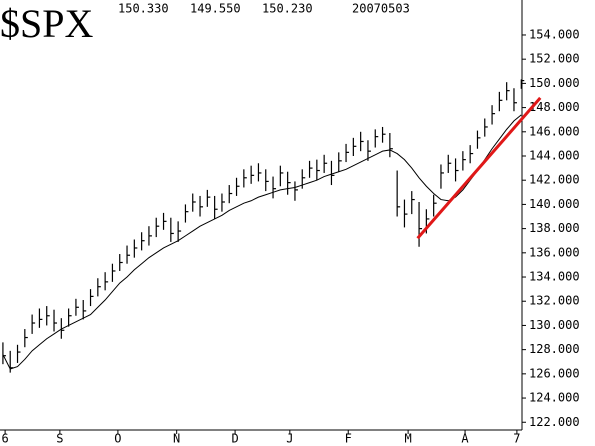 This screenshot has width=595, height=446. What do you see at coordinates (554, 228) in the screenshot?
I see `y-tick-label: 138.000` at bounding box center [554, 228].